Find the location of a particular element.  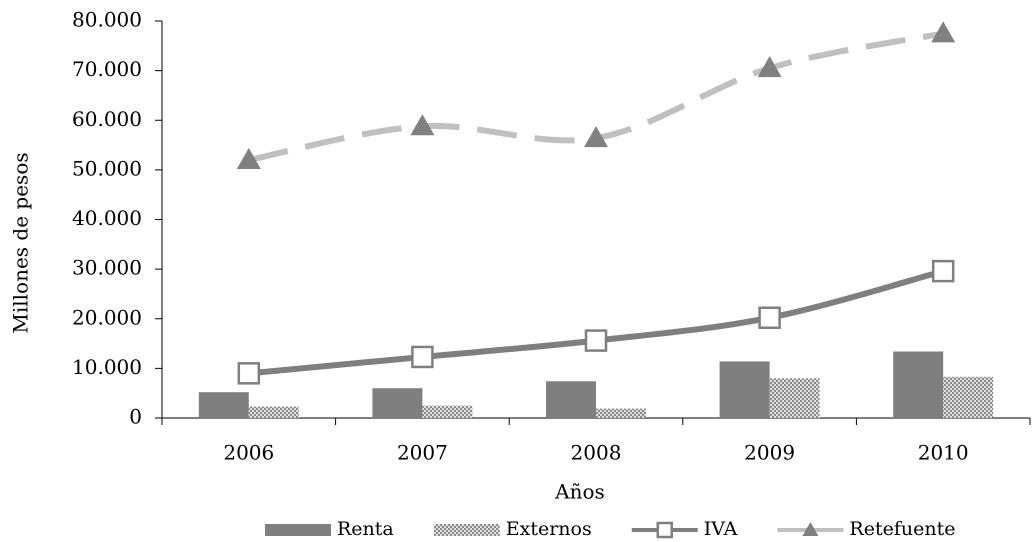

legend-label: Renta is located at coordinates (365, 529).